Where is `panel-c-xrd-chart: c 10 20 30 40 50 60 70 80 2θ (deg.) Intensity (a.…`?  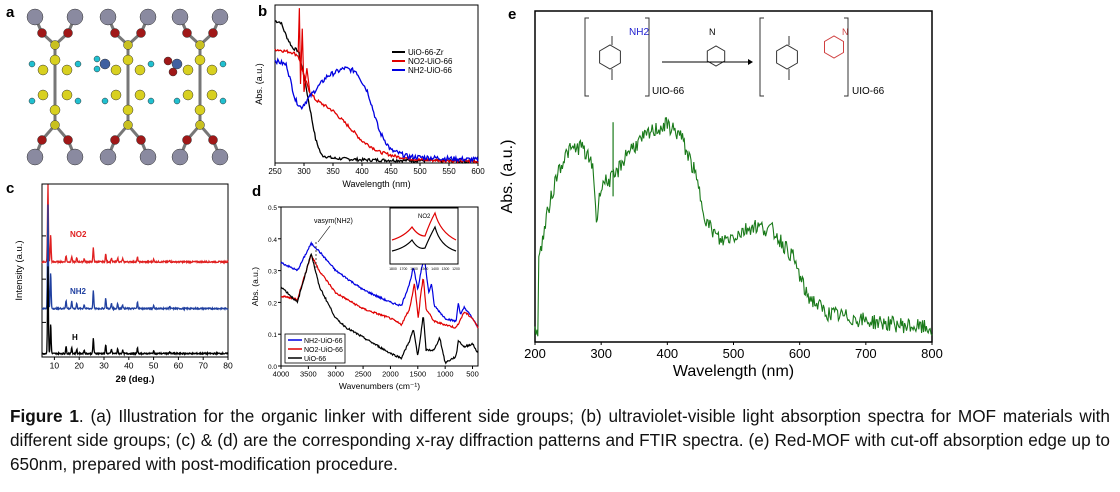
panel-c-xrd-chart: c 10 20 30 40 50 60 70 80 2θ (deg.) Intensity (a.… is located at coordinates (119, 282).